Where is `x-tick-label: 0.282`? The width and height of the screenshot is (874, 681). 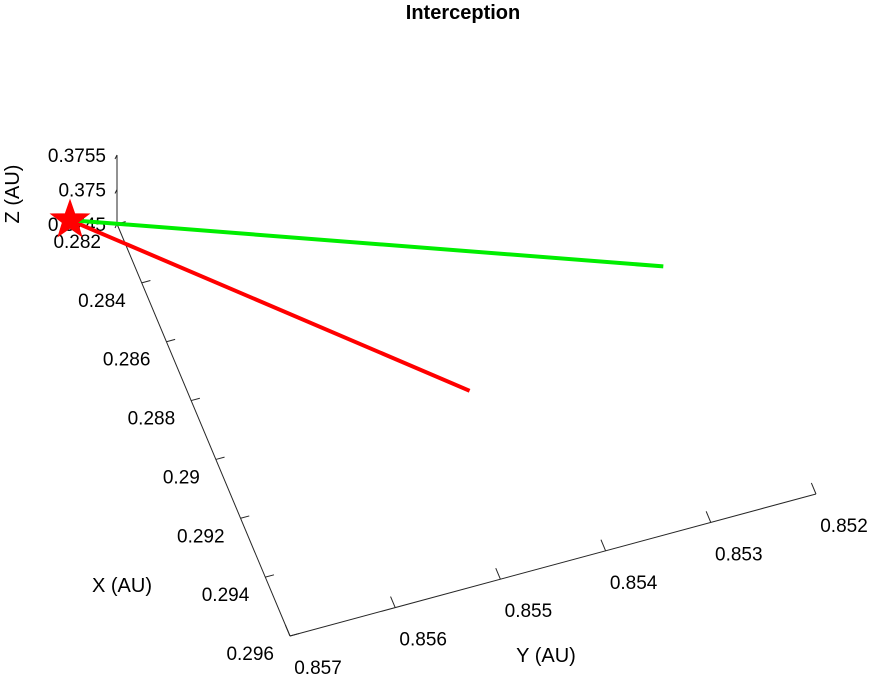
x-tick-label: 0.282 is located at coordinates (77, 242).